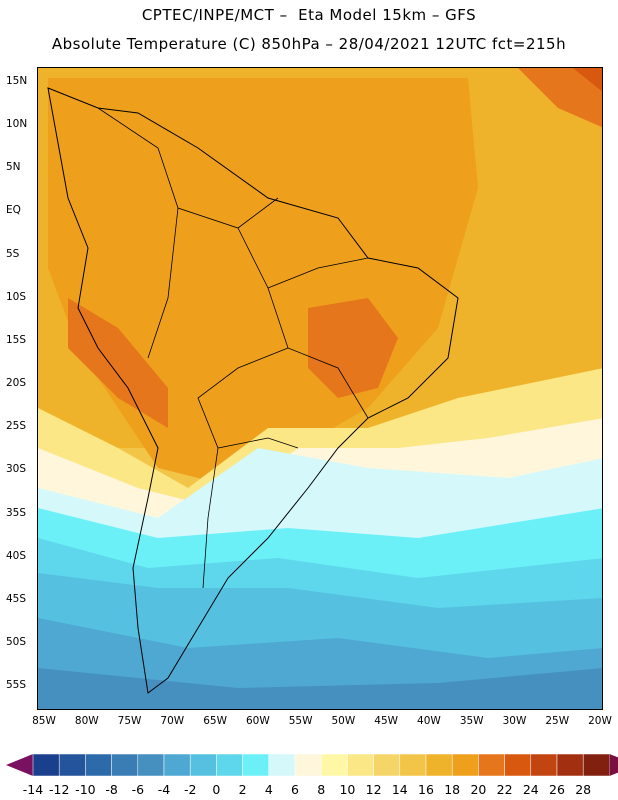 Image resolution: width=618 pixels, height=800 pixels. I want to click on colorbar-label: 18, so click(452, 789).